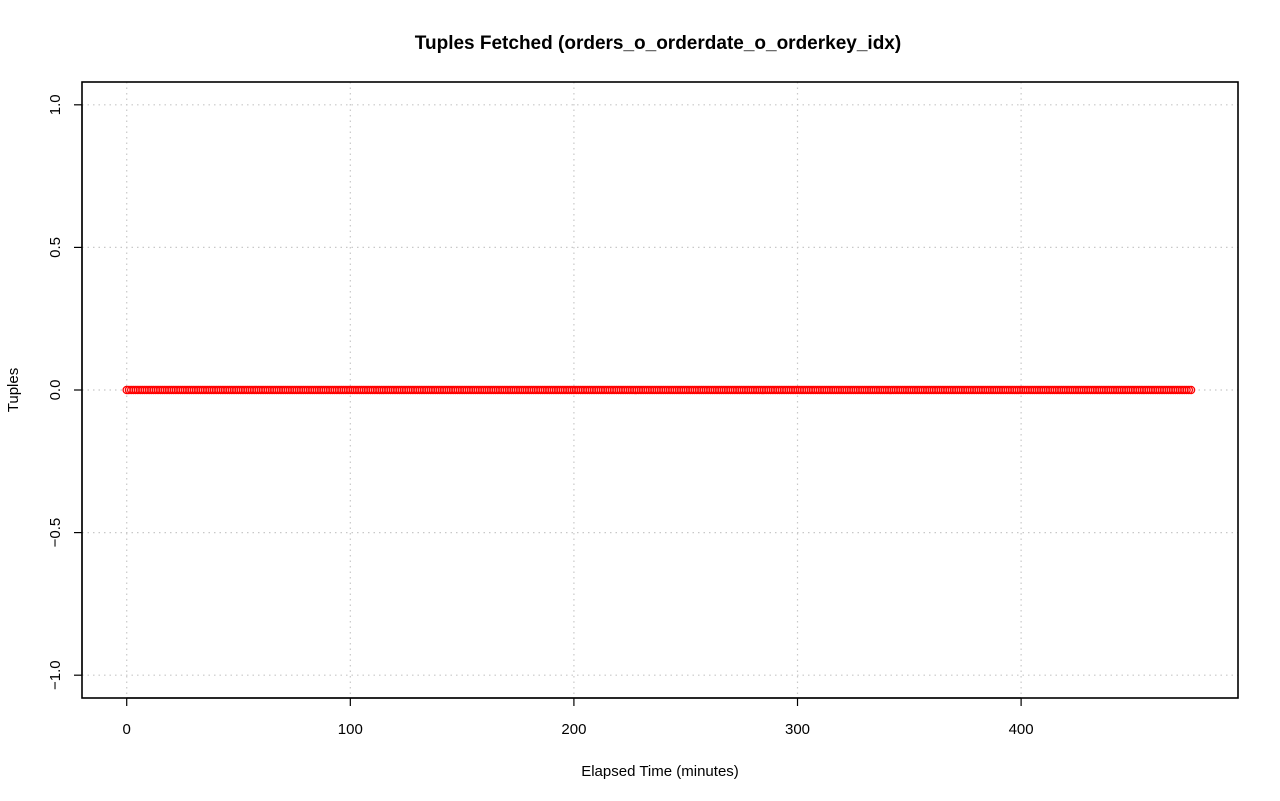  I want to click on x-tick-label: 300, so click(797, 729).